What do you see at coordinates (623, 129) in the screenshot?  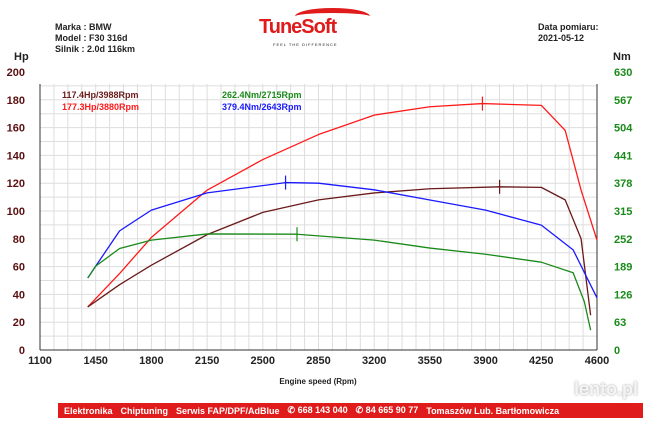 I see `y-right-tick-label: 504` at bounding box center [623, 129].